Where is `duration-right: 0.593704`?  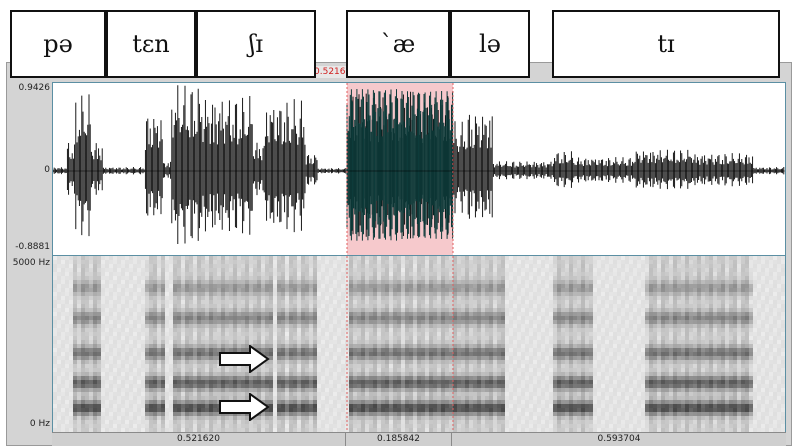 duration-right: 0.593704 is located at coordinates (619, 439).